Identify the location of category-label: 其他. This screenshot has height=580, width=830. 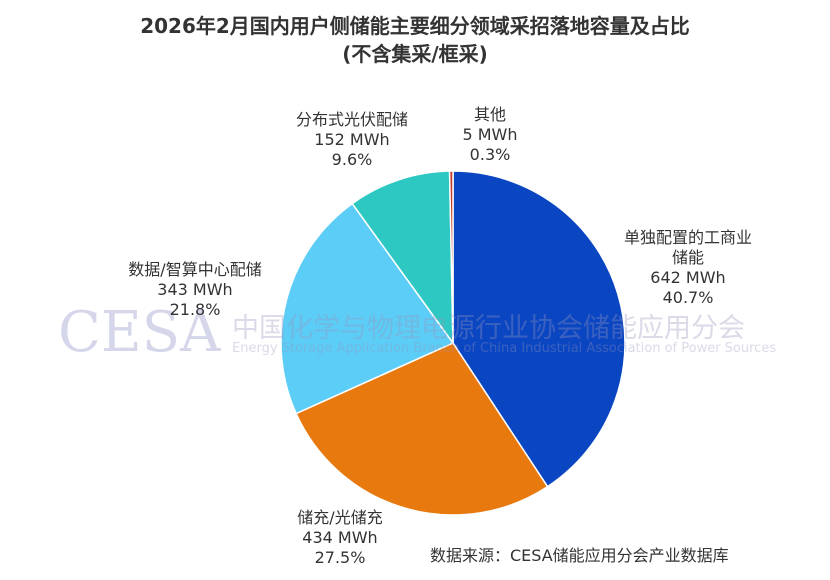
(489, 114).